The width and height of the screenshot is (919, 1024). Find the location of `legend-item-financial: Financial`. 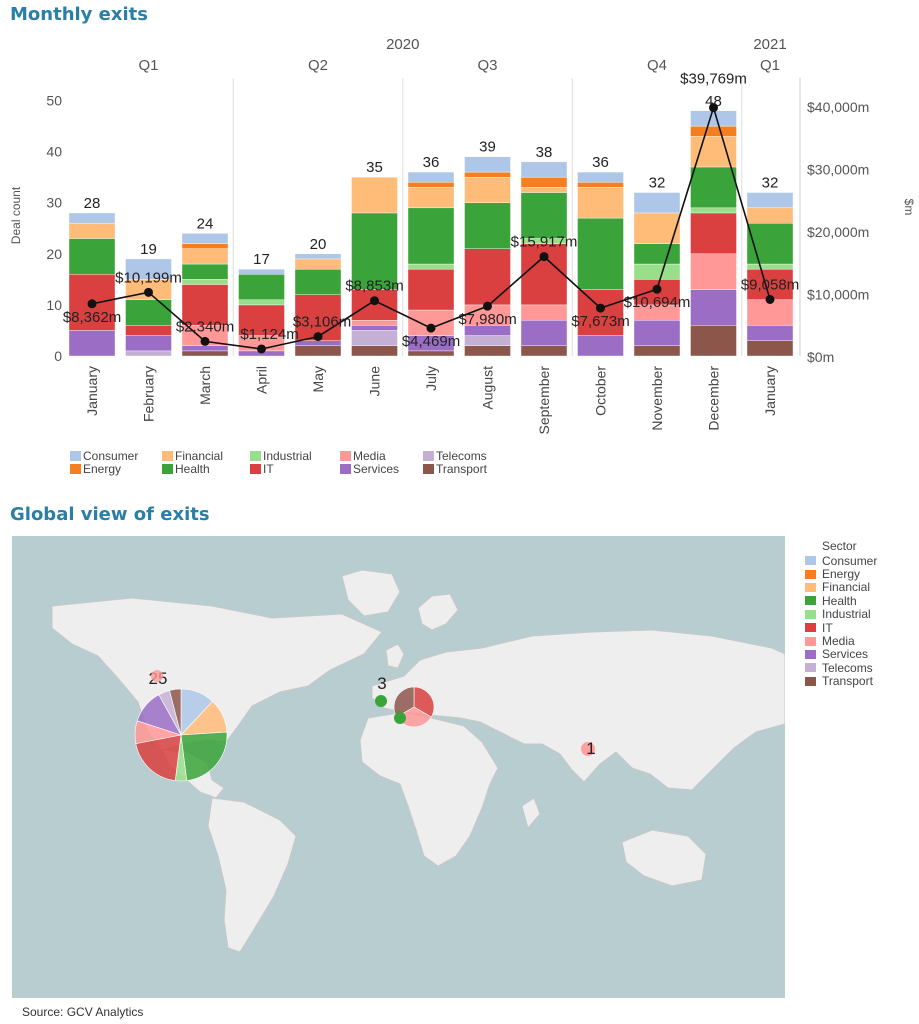

legend-item-financial: Financial is located at coordinates (841, 587).